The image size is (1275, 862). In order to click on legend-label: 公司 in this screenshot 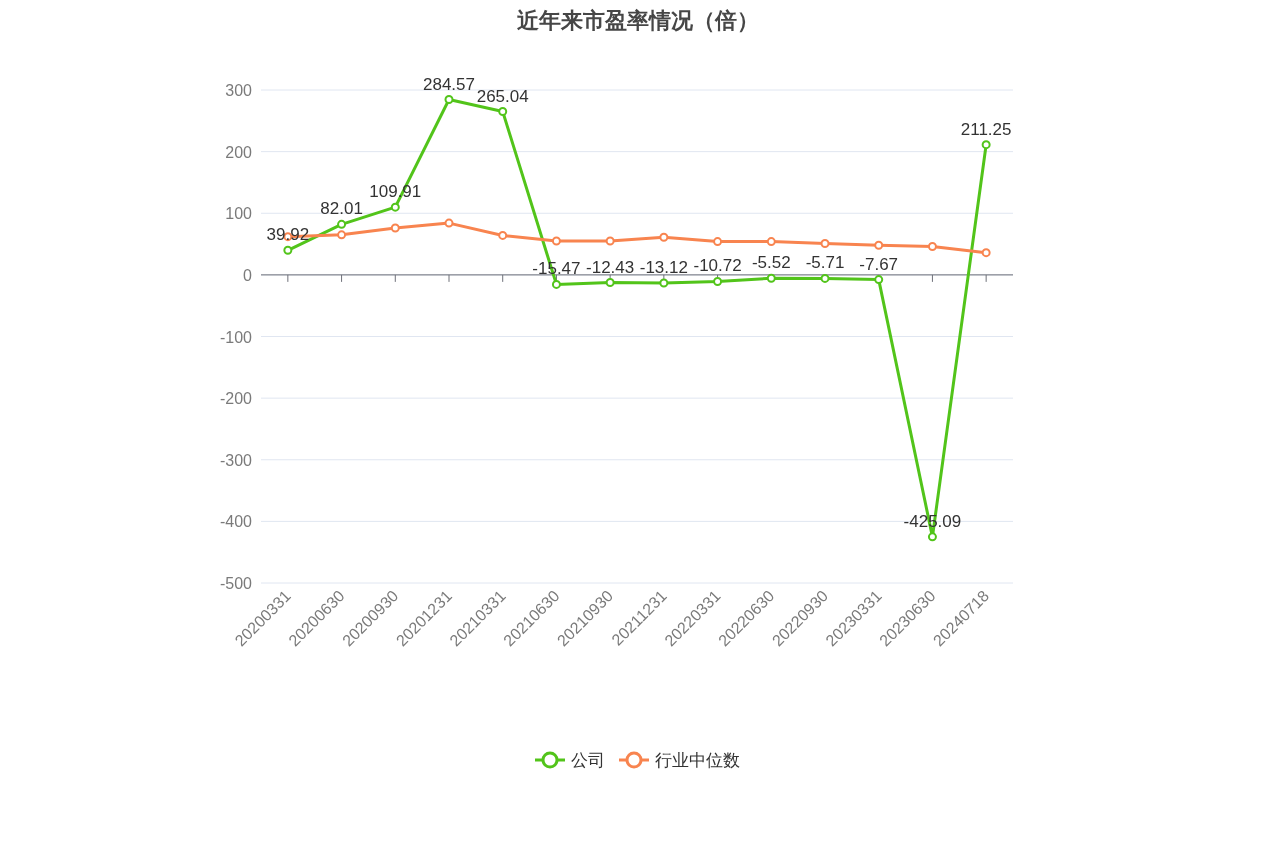, I will do `click(588, 760)`.